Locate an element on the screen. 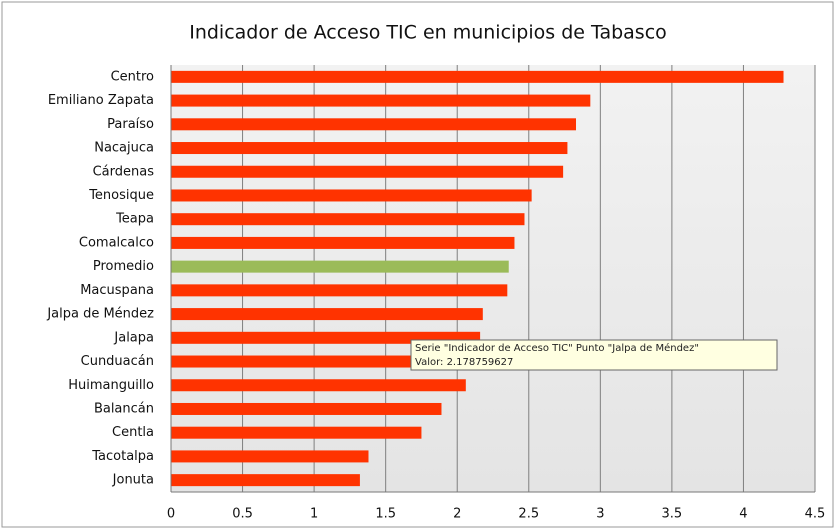 The image size is (837, 531). y-tick-label: Teapa is located at coordinates (134, 219).